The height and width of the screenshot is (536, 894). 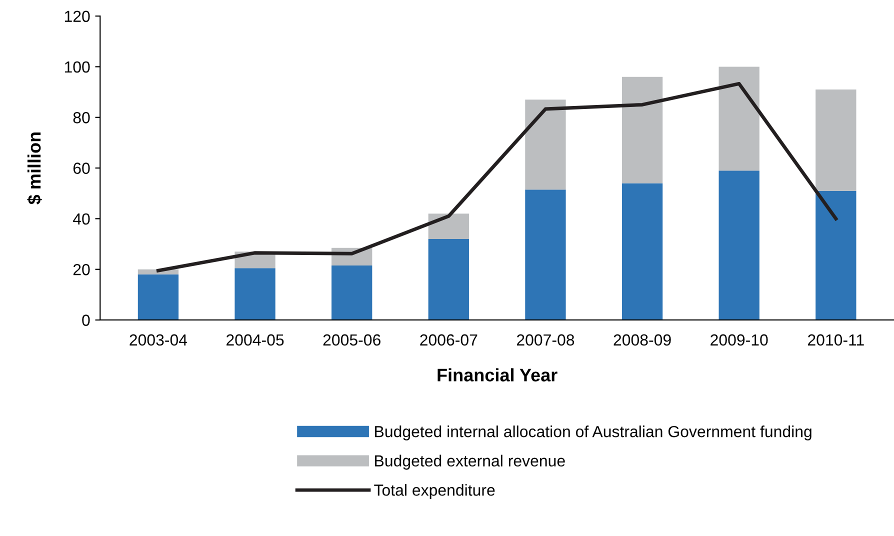 What do you see at coordinates (86, 320) in the screenshot?
I see `y-tick-label: 0` at bounding box center [86, 320].